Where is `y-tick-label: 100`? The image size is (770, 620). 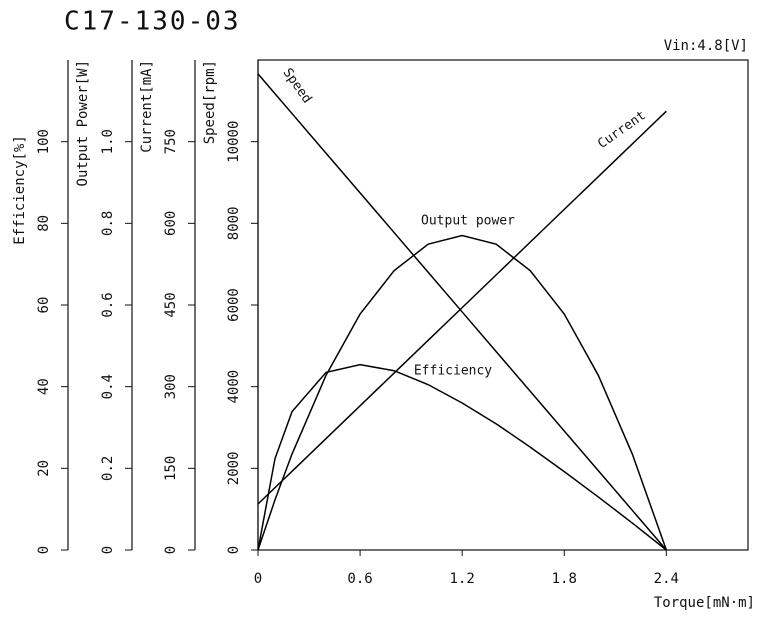
y-tick-label: 100 is located at coordinates (44, 141).